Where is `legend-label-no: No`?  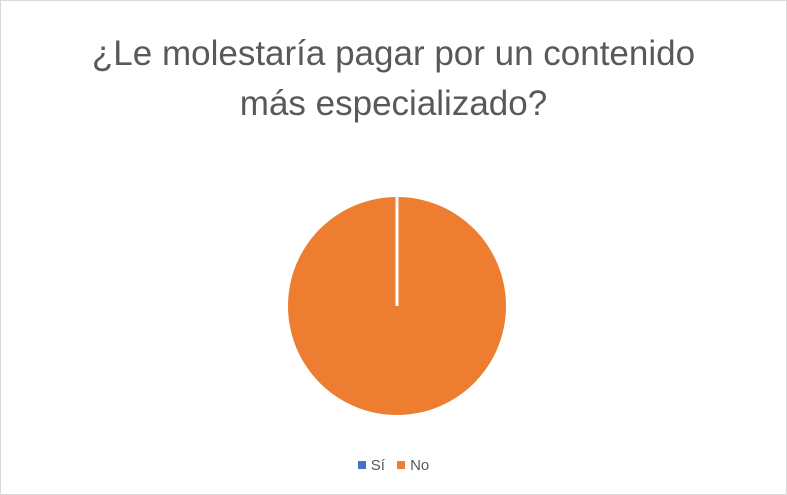
legend-label-no: No is located at coordinates (419, 465).